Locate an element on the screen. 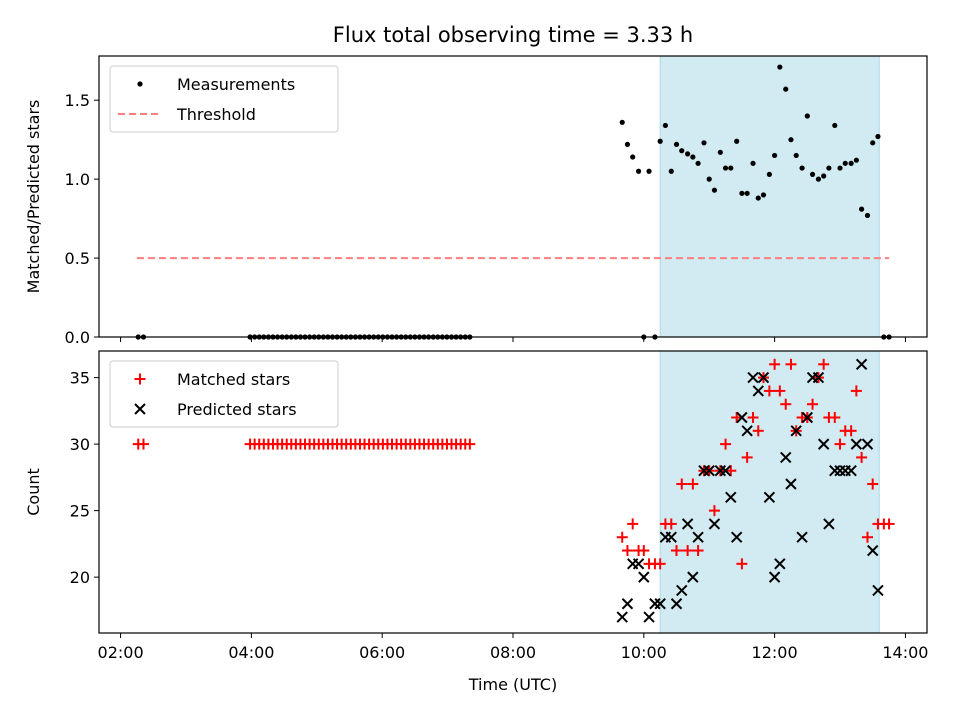 The width and height of the screenshot is (960, 720). y-axis-label: Count is located at coordinates (33, 492).